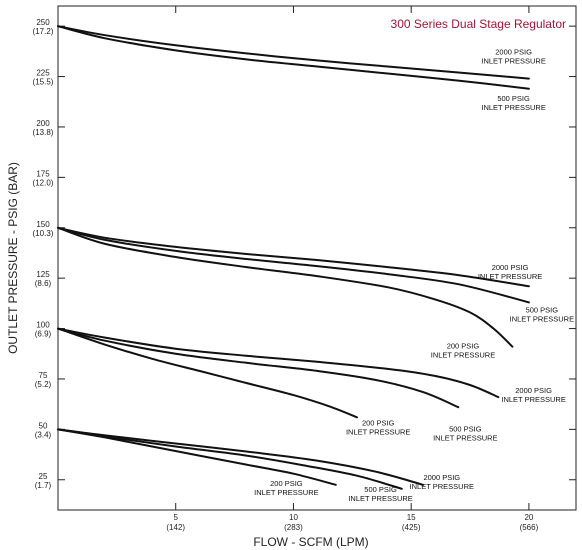 This screenshot has height=550, width=582. Describe the element at coordinates (43, 425) in the screenshot. I see `y-tick-label: 50` at that location.